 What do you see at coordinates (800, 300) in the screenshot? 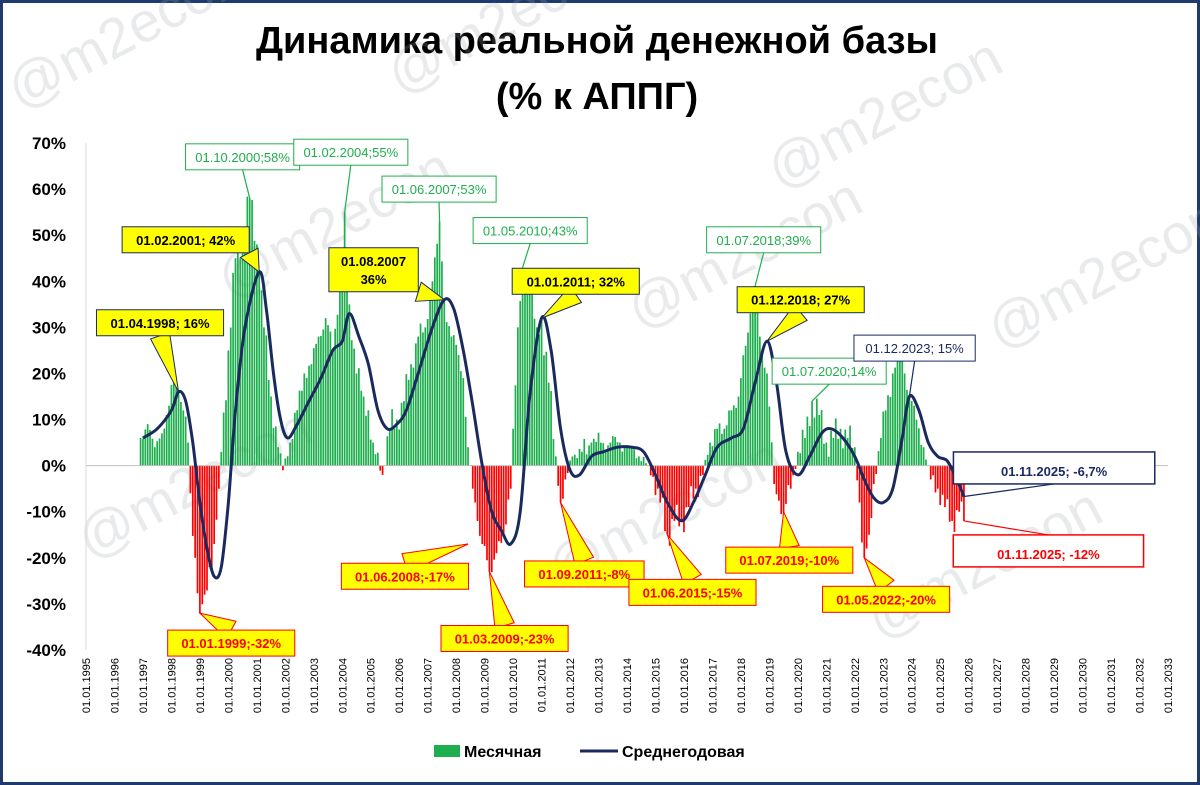
I see `annotation-label: 01.12.2018; 27%` at bounding box center [800, 300].